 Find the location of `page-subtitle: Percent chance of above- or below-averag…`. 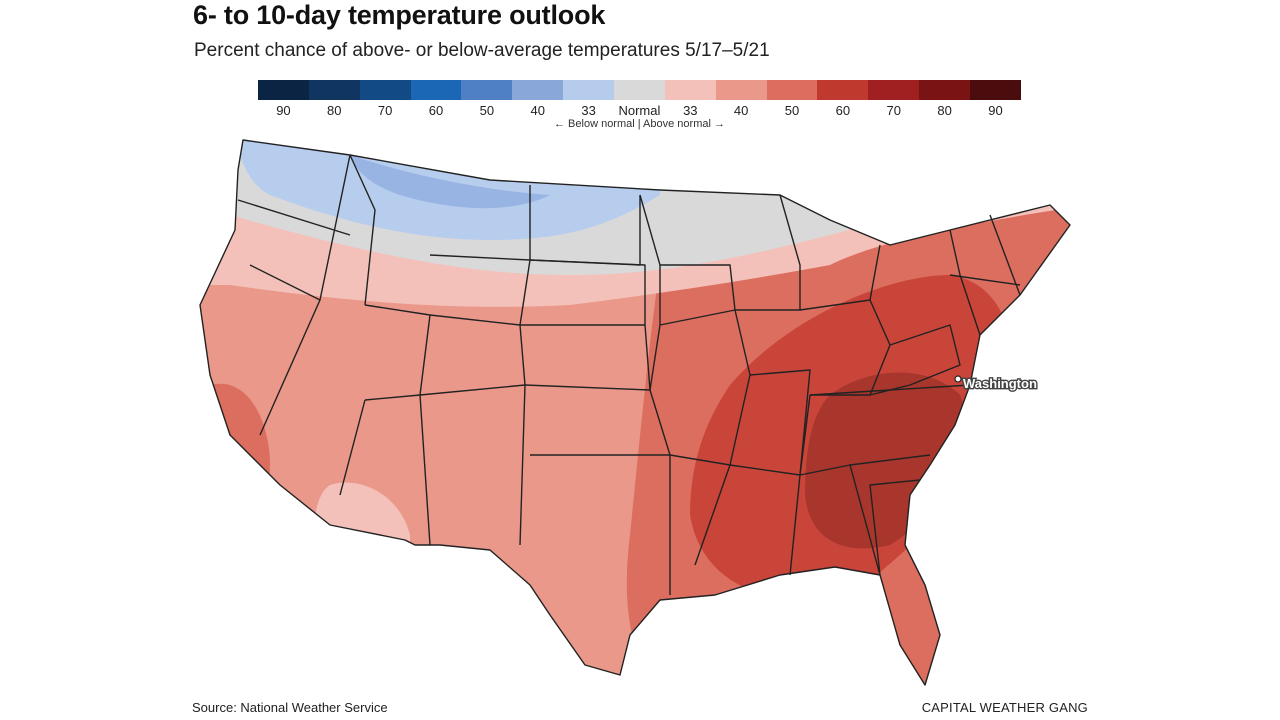

page-subtitle: Percent chance of above- or below-averag… is located at coordinates (482, 50).